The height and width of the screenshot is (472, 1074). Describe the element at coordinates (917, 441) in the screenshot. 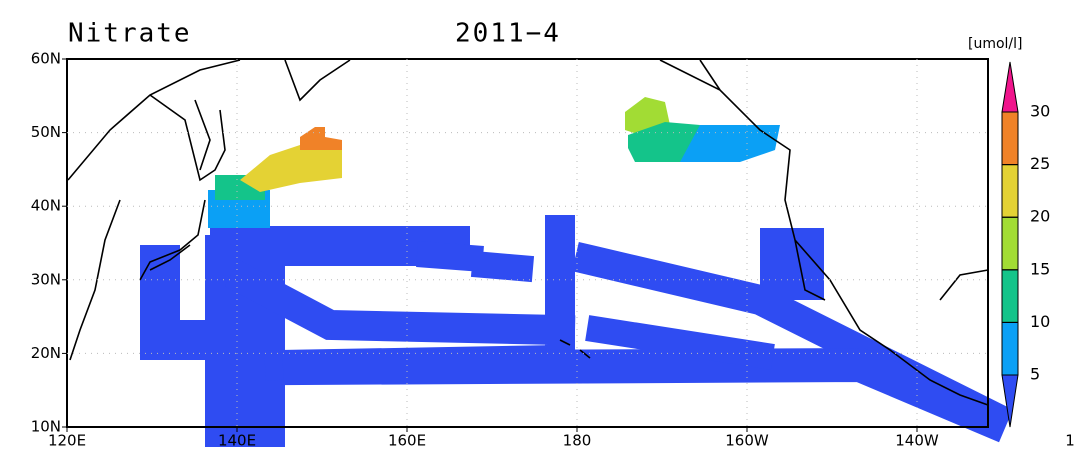

I see `lon-label: 140W` at that location.